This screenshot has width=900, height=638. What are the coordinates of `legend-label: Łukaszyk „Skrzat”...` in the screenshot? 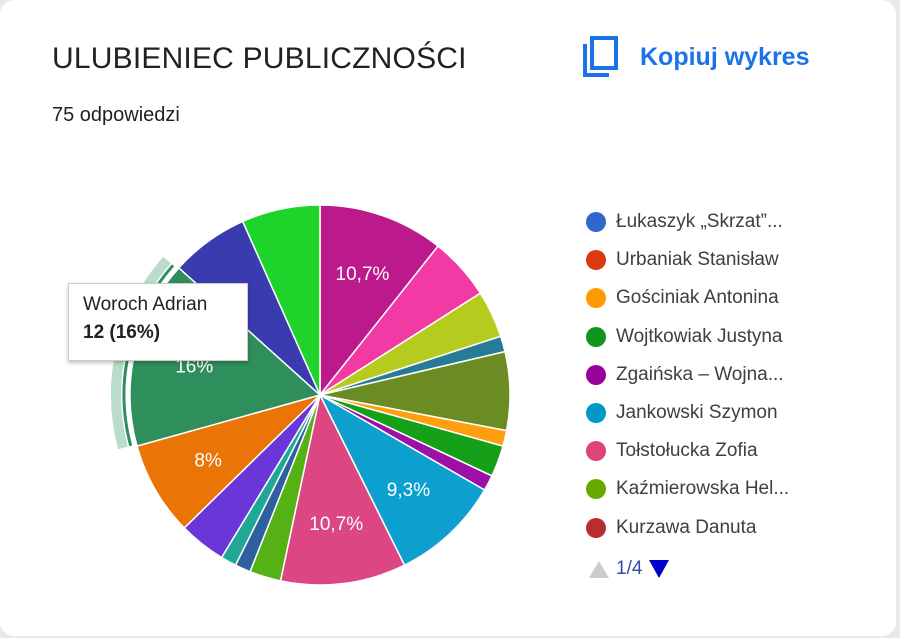 It's located at (699, 222).